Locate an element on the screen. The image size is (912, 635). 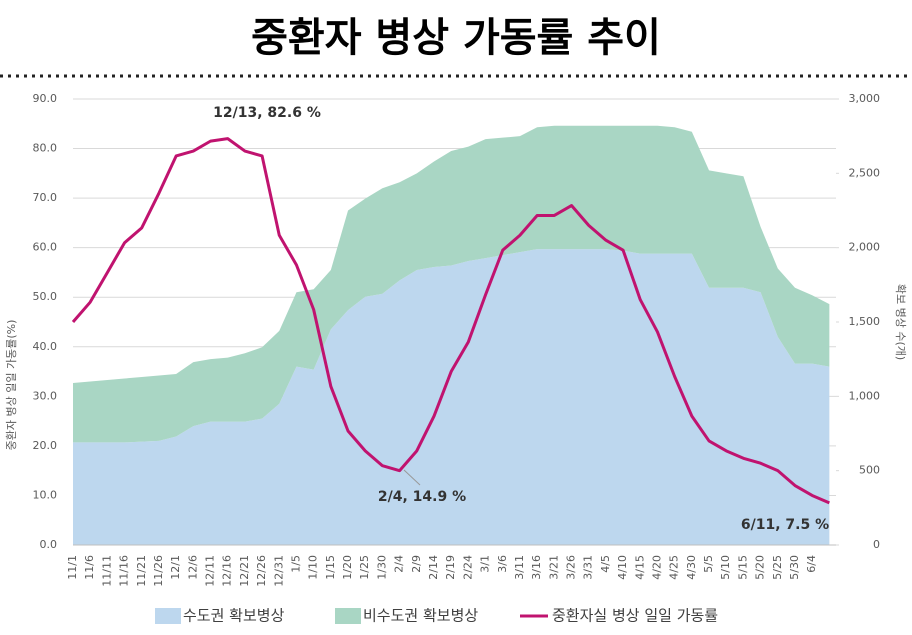
x-tick-label: 4/5 is located at coordinates (605, 564).